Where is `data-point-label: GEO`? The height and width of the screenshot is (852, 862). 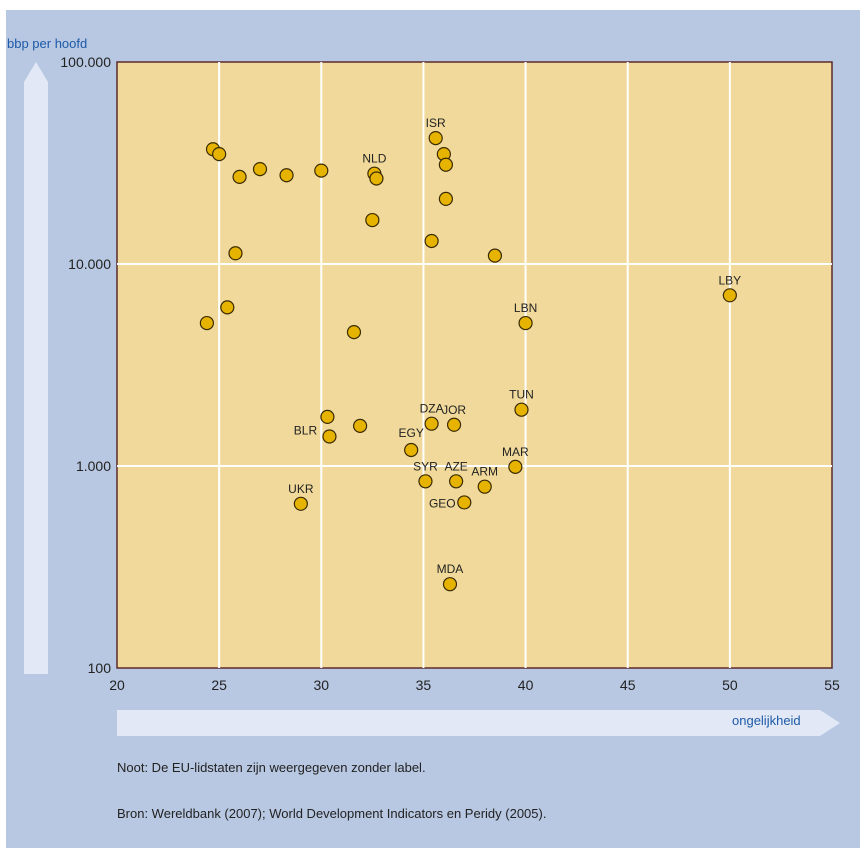
data-point-label: GEO is located at coordinates (442, 503).